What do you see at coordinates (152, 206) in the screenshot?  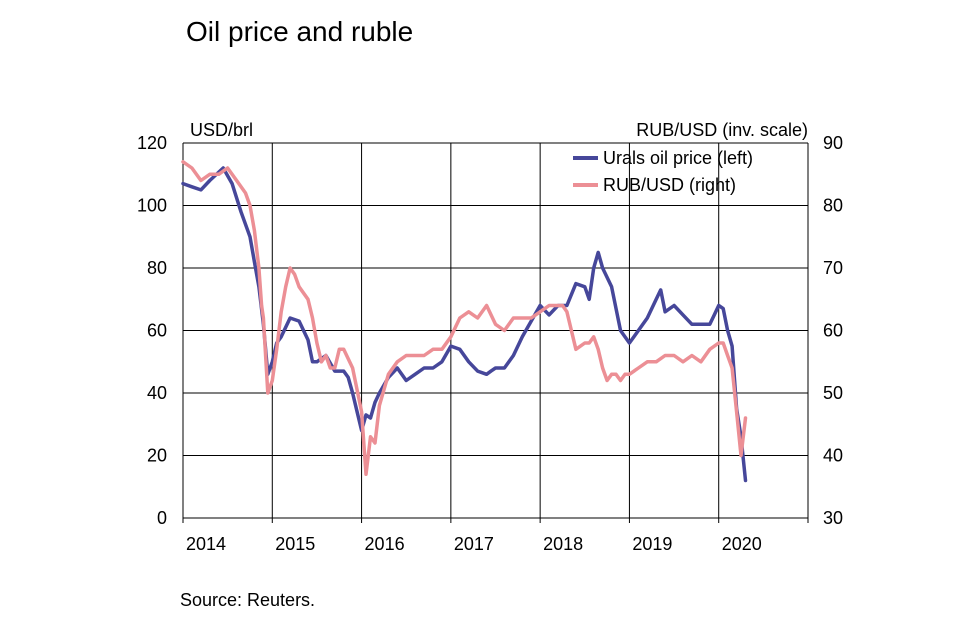 I see `left-tick-label: 100` at bounding box center [152, 206].